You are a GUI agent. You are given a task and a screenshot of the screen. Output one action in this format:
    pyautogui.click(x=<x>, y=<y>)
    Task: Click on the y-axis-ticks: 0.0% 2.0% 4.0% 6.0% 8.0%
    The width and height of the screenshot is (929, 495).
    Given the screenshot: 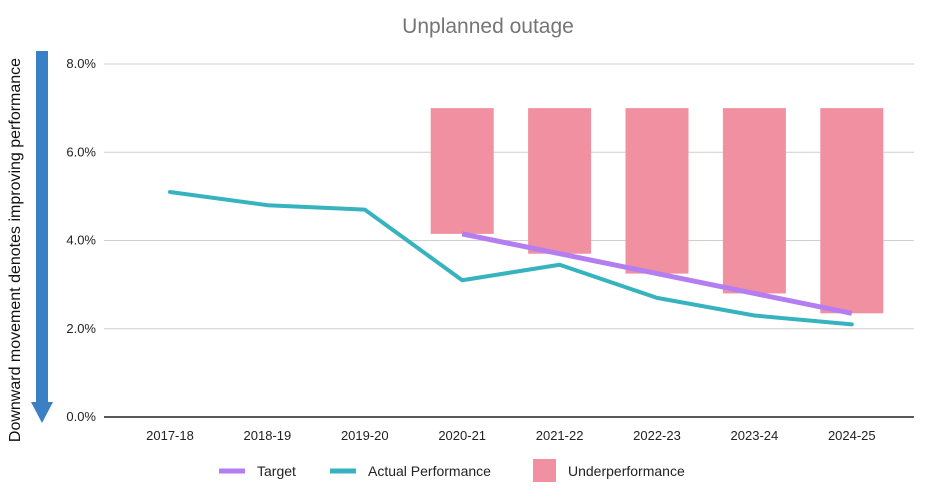 What is the action you would take?
    pyautogui.click(x=81, y=240)
    